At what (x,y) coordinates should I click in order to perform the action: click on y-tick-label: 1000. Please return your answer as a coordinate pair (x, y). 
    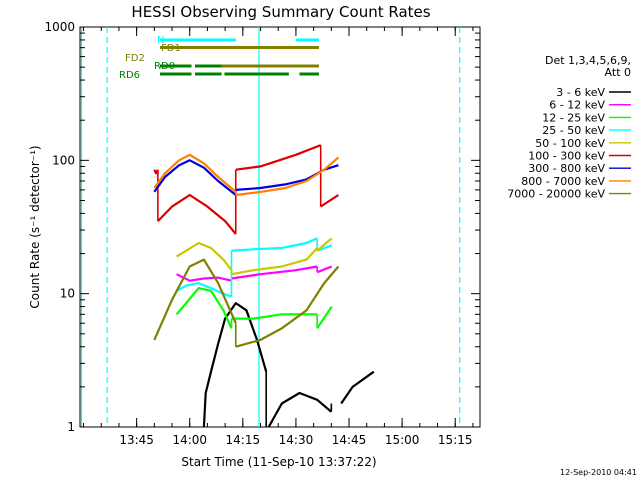
    Looking at the image, I should click on (59, 27).